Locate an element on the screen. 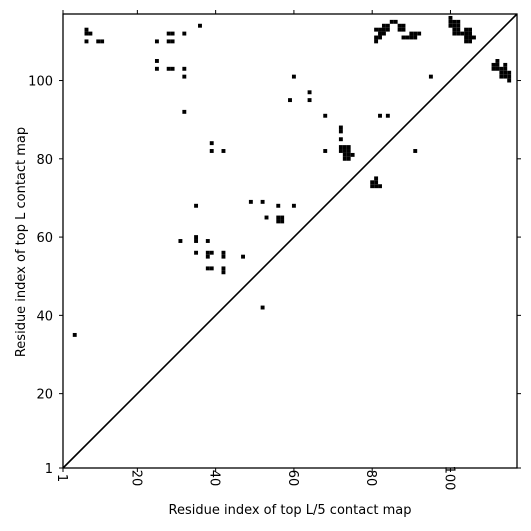 The image size is (531, 531). x-tick-label: 80 is located at coordinates (370, 478).